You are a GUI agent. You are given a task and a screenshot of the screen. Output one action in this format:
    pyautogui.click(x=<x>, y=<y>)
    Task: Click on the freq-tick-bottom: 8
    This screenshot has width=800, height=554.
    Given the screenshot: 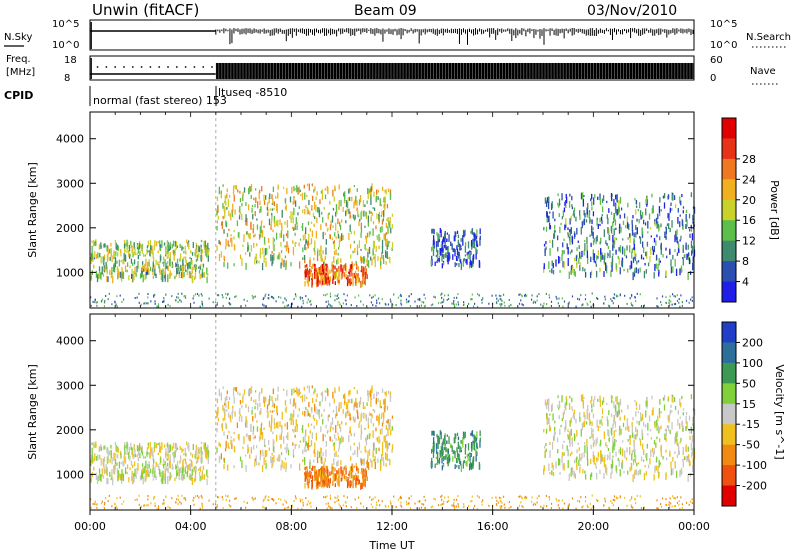 What is the action you would take?
    pyautogui.click(x=67, y=78)
    